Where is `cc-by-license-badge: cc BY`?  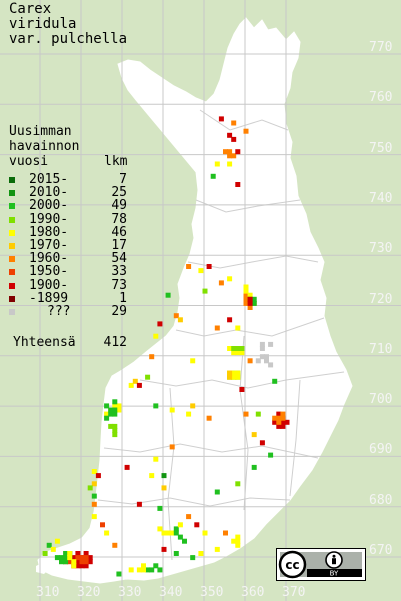
cc-by-license-badge: cc BY is located at coordinates (321, 564).